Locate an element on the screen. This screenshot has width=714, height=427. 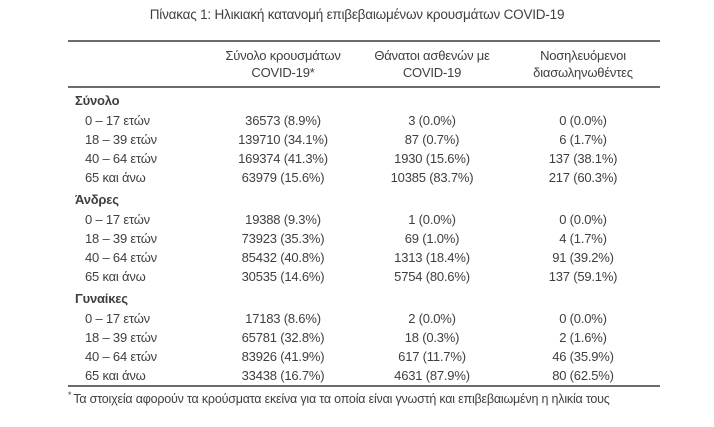
header-total-cases-line1: Σύνολο κρουσμάτων is located at coordinates (283, 55).